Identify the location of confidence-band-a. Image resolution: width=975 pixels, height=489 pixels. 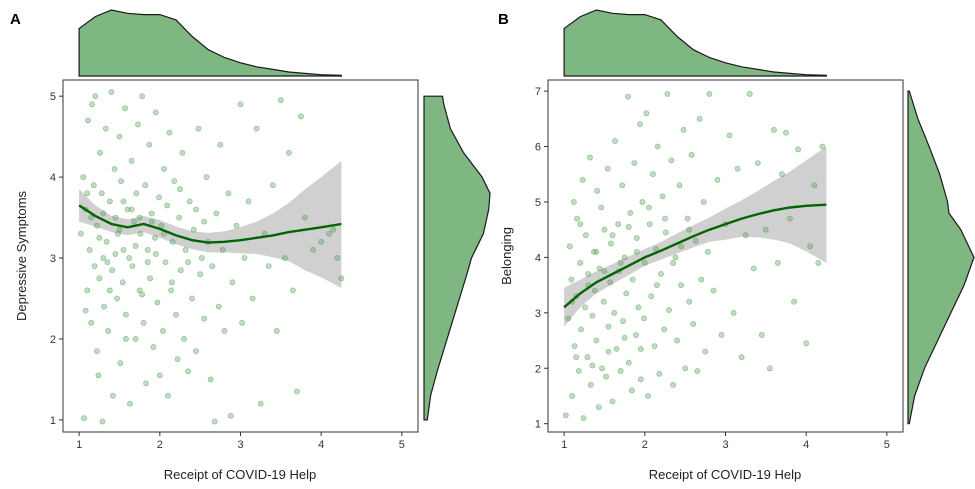
(210, 224).